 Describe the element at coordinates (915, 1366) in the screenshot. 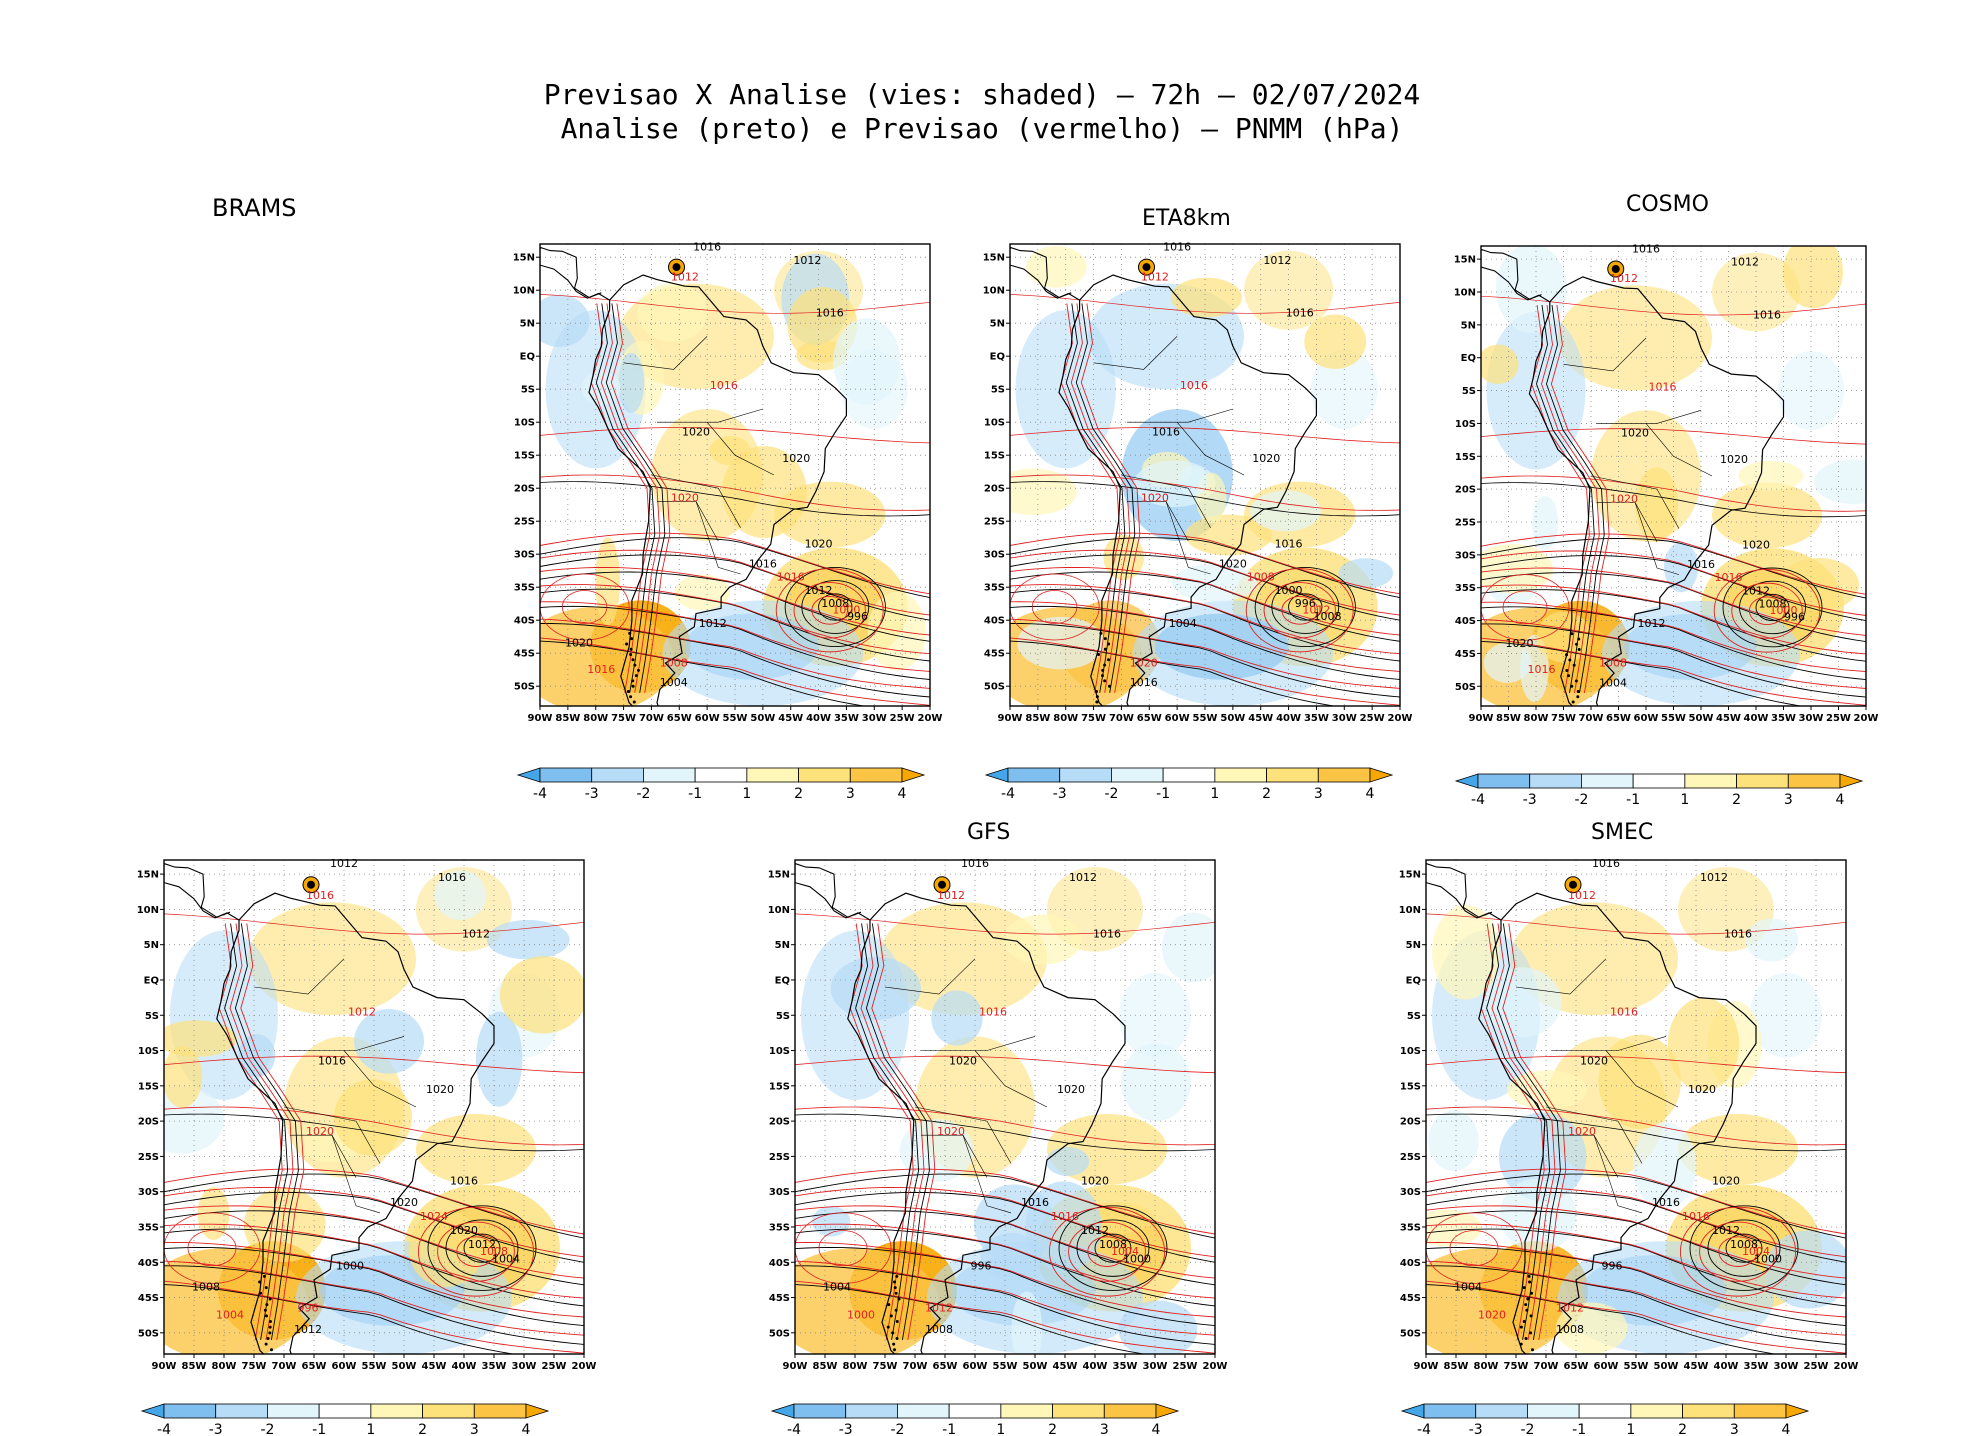

I see `lon-tick-label: 70W` at that location.